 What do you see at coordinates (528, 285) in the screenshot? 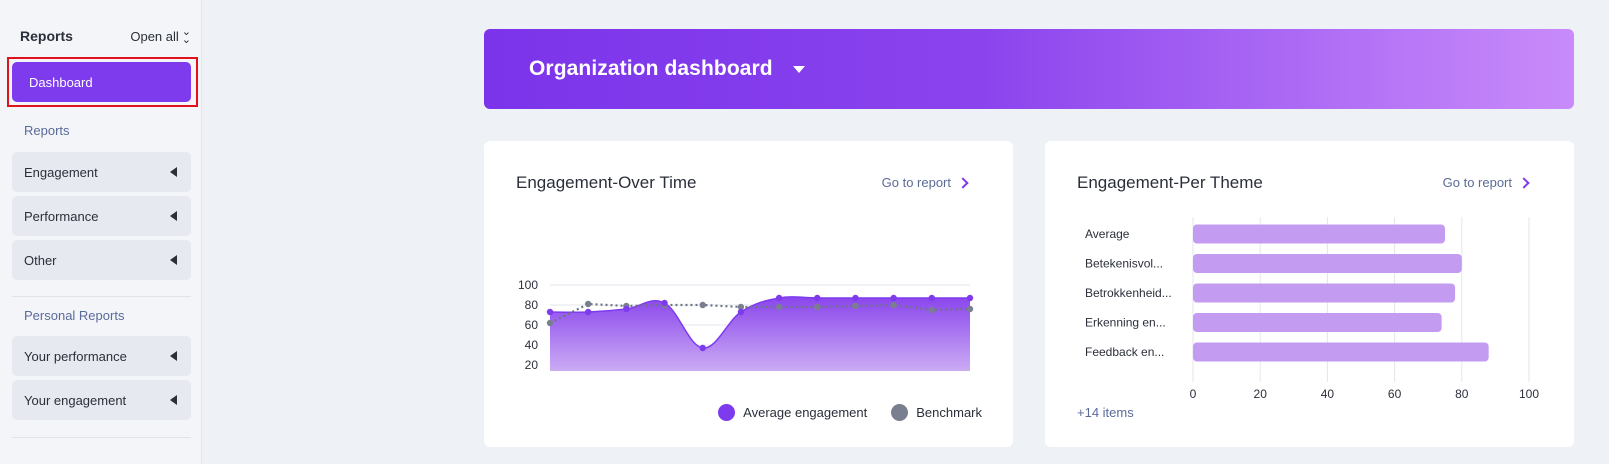
I see `y-tick-label: 100` at bounding box center [528, 285].